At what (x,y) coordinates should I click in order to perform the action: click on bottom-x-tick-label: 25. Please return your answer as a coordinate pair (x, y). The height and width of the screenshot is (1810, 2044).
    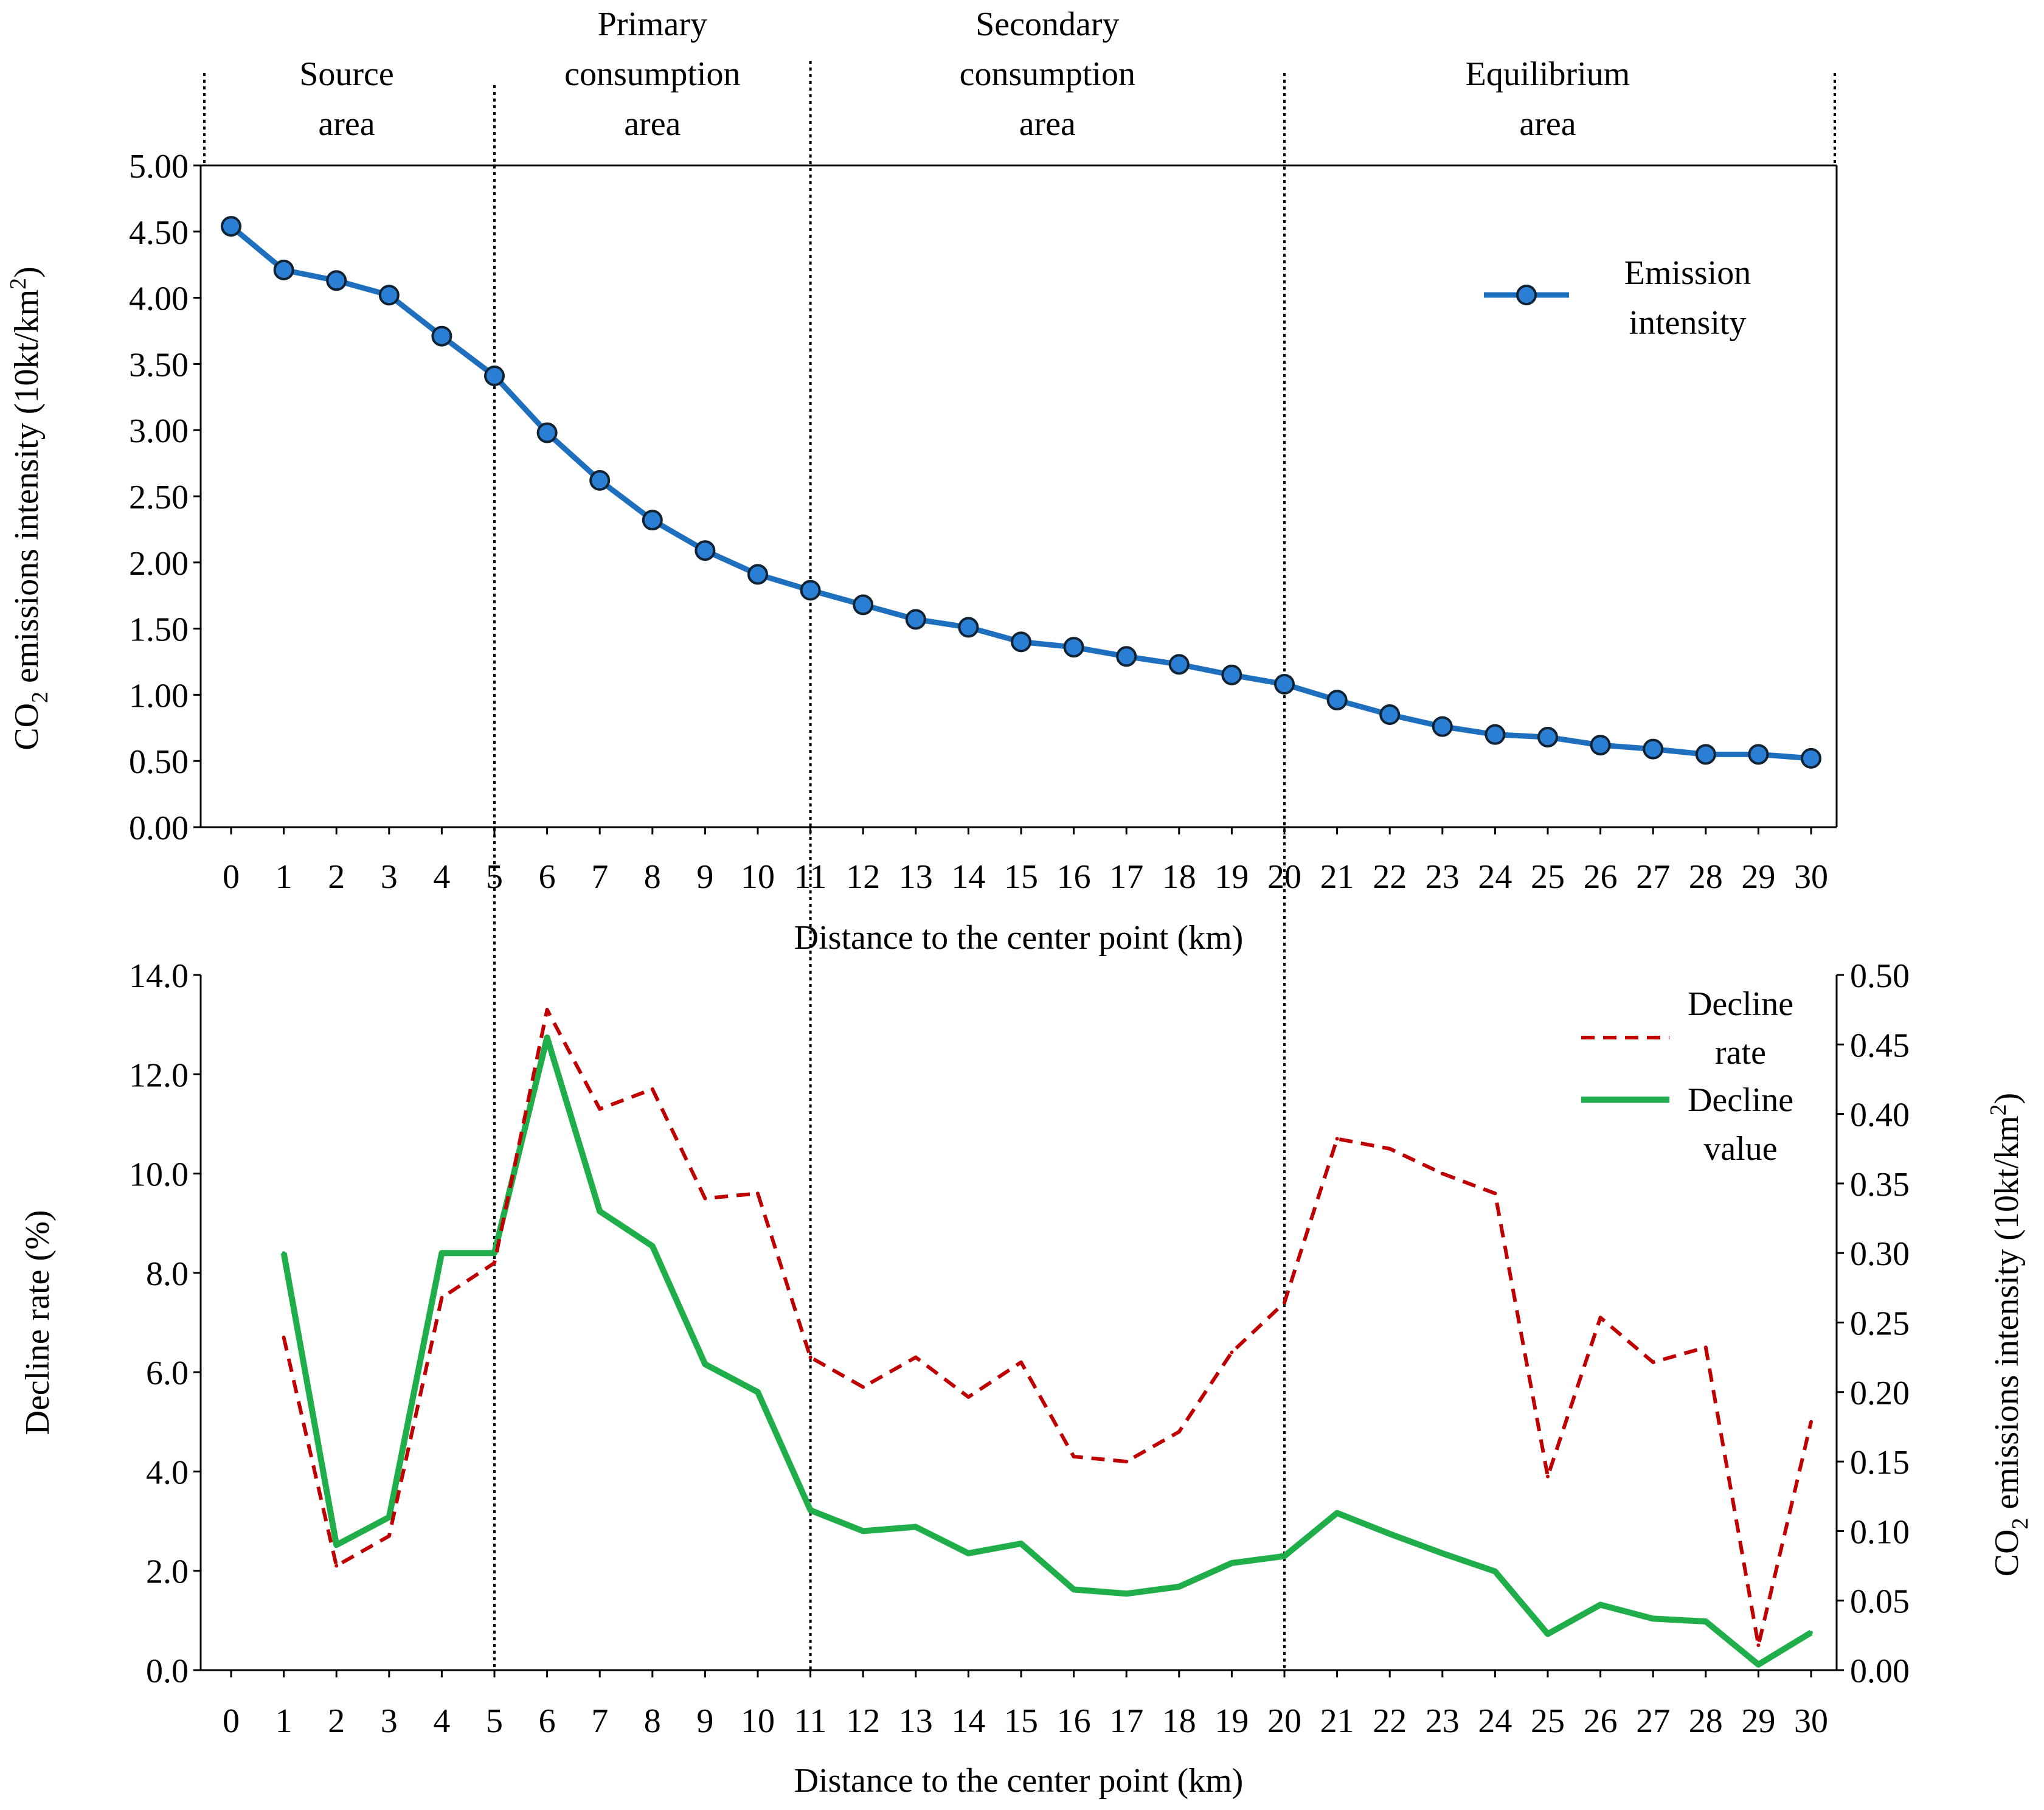
    Looking at the image, I should click on (1548, 1721).